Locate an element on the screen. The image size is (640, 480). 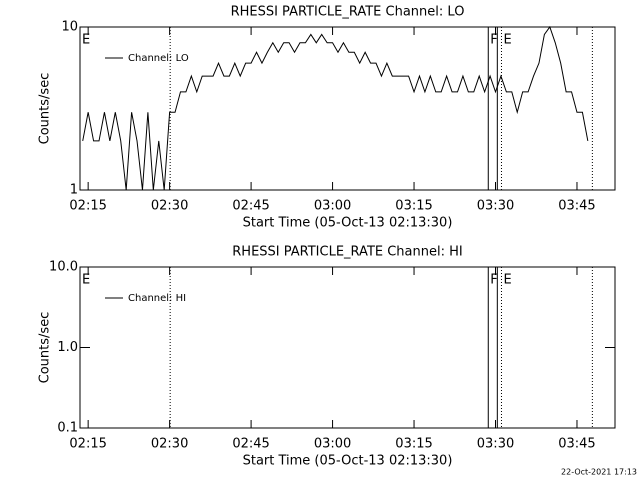
timestamp: 22-Oct-2021 17:13 is located at coordinates (599, 472).